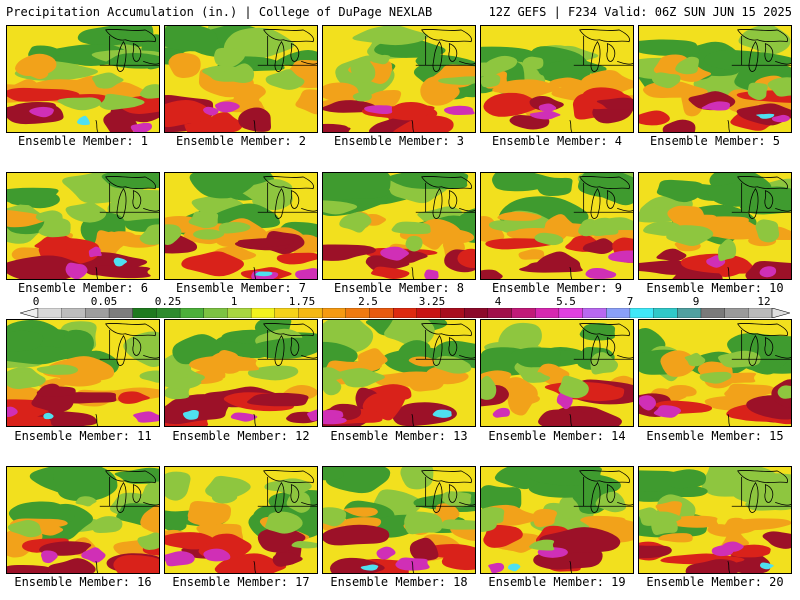 The height and width of the screenshot is (600, 800). What do you see at coordinates (432, 301) in the screenshot?
I see `colorbar-tick-label: 3.25` at bounding box center [432, 301].